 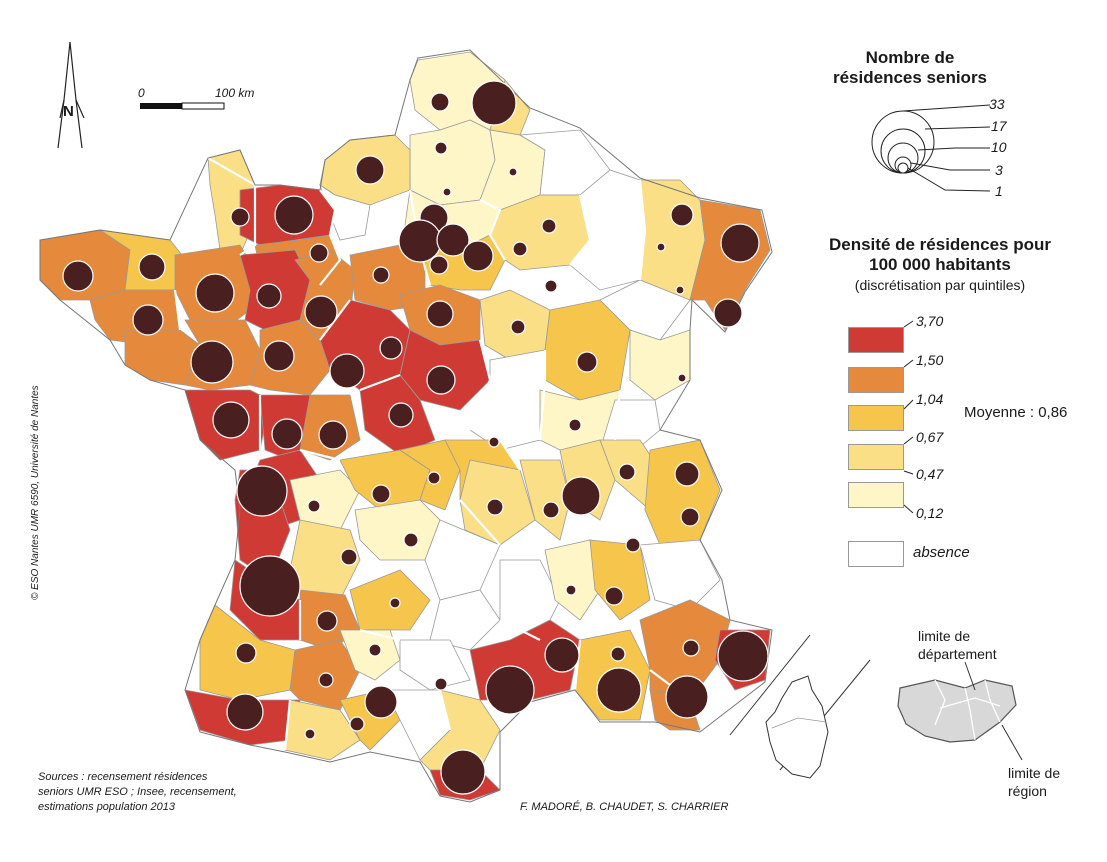 What do you see at coordinates (930, 321) in the screenshot?
I see `break-1: 3,70` at bounding box center [930, 321].